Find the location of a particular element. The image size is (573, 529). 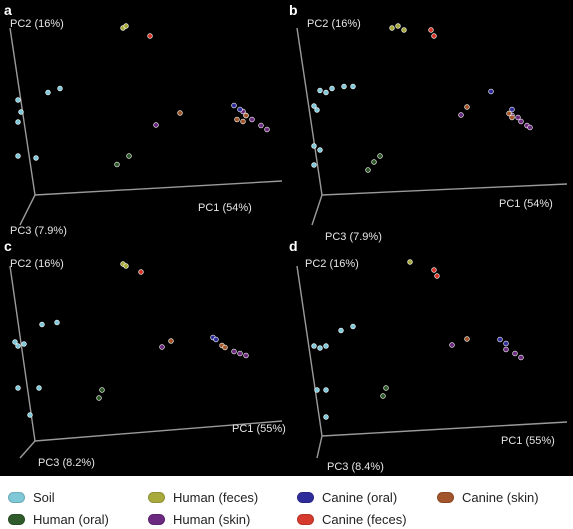

pc3-axis-label: PC3 (8.4%) is located at coordinates (355, 467).